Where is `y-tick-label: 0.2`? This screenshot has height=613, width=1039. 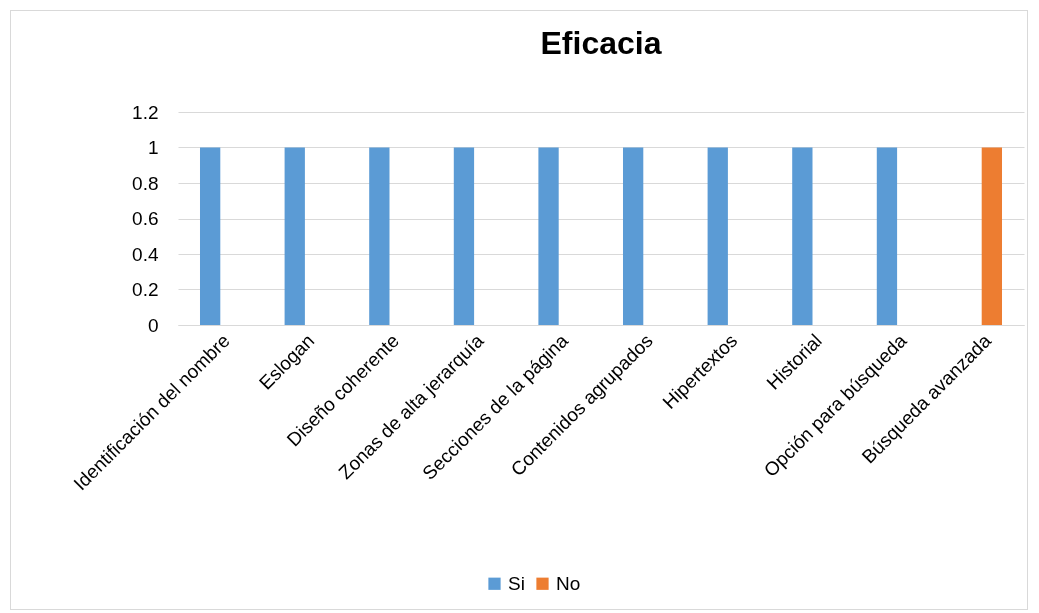 y-tick-label: 0.2 is located at coordinates (145, 289).